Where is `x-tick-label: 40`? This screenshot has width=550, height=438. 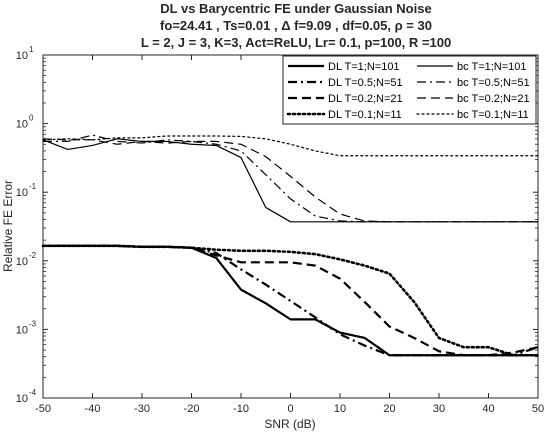 x-tick-label: 40 is located at coordinates (488, 409).